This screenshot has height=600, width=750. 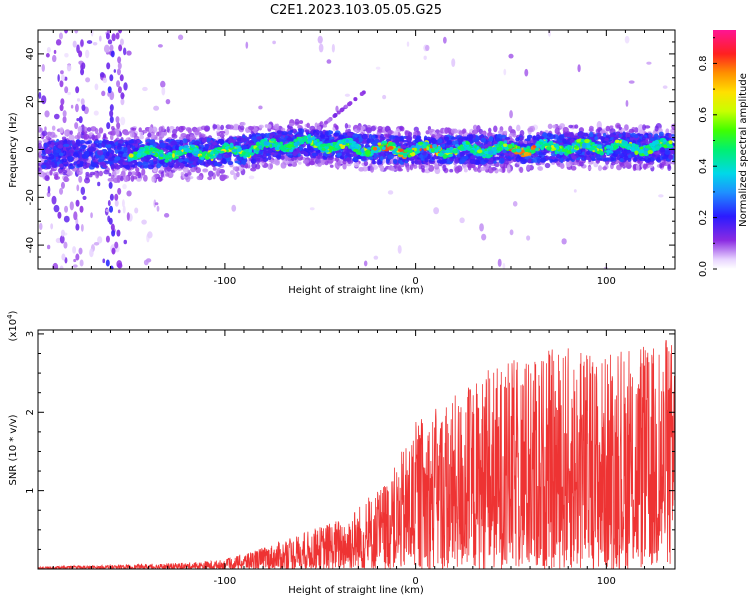 I want to click on colorbar-tick-label: 0.8, so click(x=703, y=63).